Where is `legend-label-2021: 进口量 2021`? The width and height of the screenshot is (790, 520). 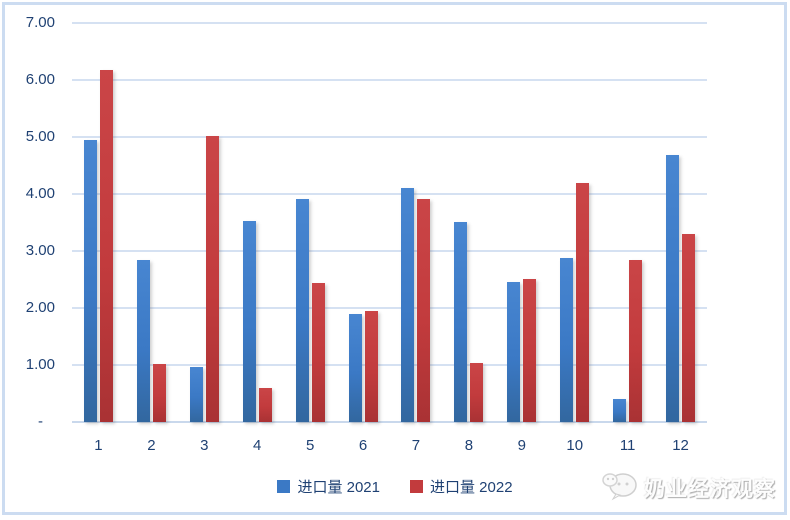 legend-label-2021: 进口量 2021 is located at coordinates (338, 487).